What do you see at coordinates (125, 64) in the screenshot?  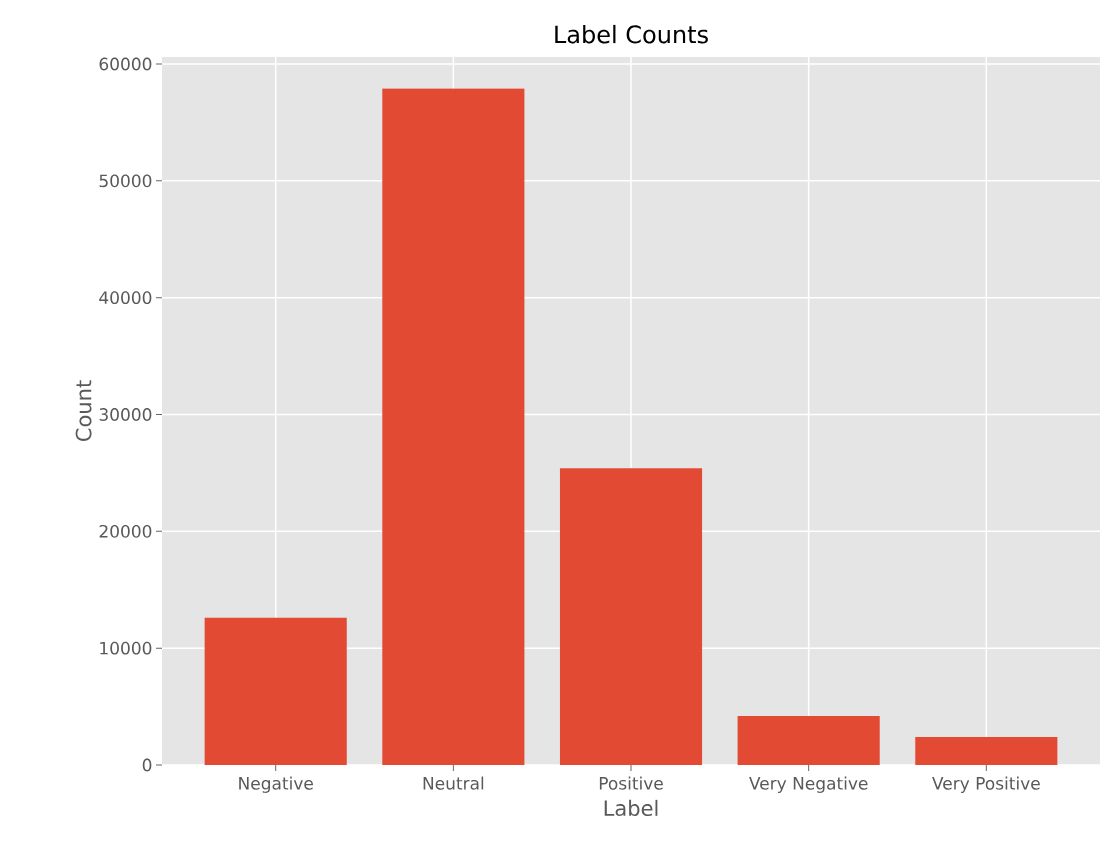 I see `y-tick-label: 60000` at bounding box center [125, 64].